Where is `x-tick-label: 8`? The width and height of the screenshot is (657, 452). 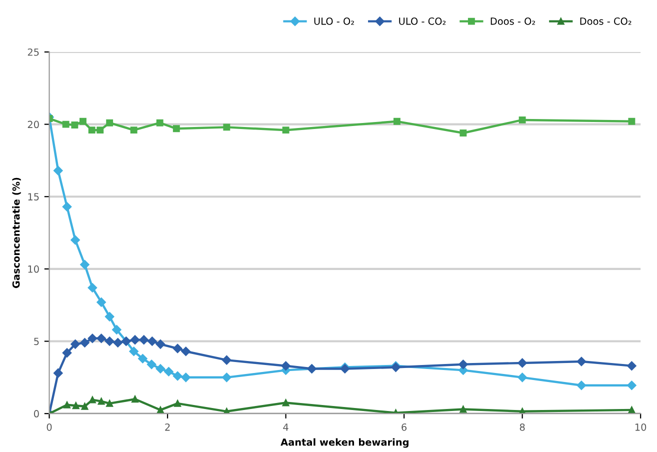 x-tick-label: 8 is located at coordinates (522, 427).